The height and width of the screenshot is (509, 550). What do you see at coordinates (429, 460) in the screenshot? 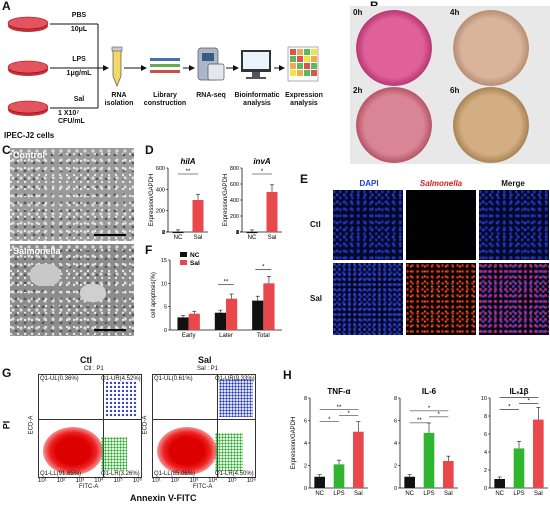
I see `bar-LPS` at bounding box center [429, 460].